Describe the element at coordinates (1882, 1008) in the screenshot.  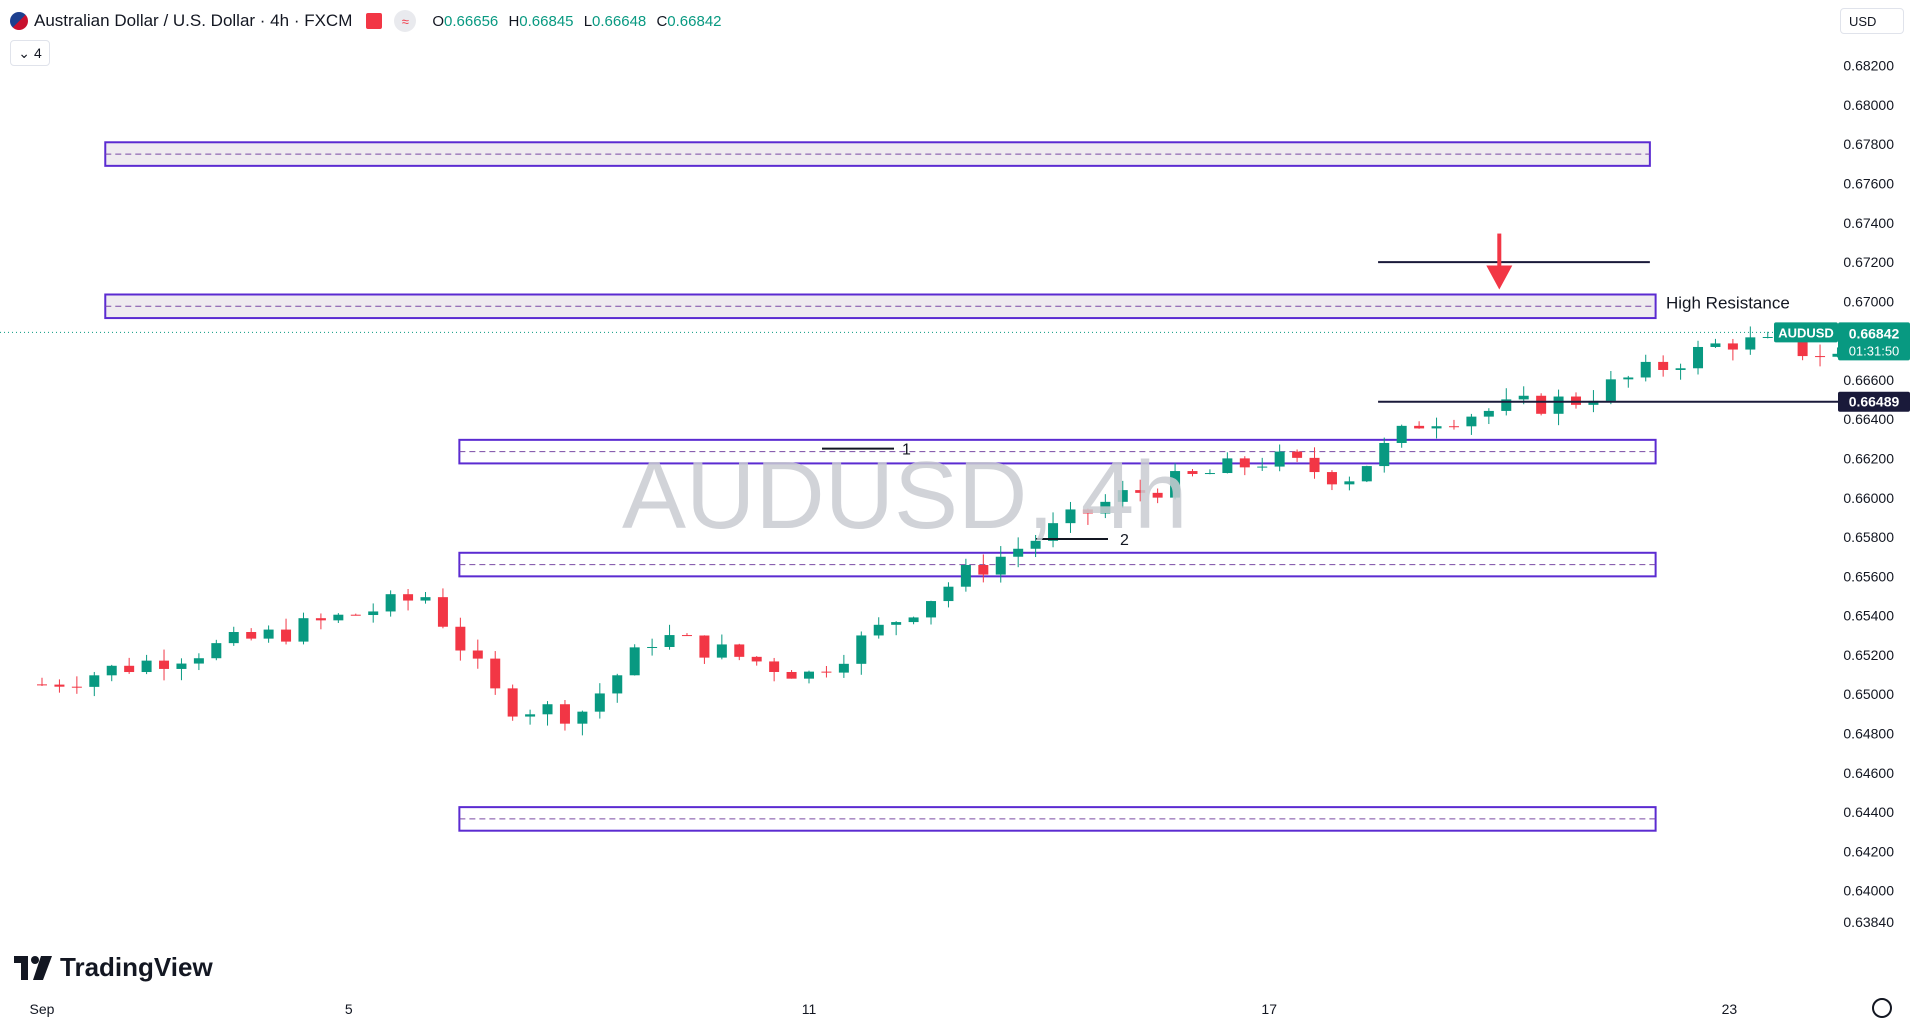
I see `settings-gear-icon` at that location.